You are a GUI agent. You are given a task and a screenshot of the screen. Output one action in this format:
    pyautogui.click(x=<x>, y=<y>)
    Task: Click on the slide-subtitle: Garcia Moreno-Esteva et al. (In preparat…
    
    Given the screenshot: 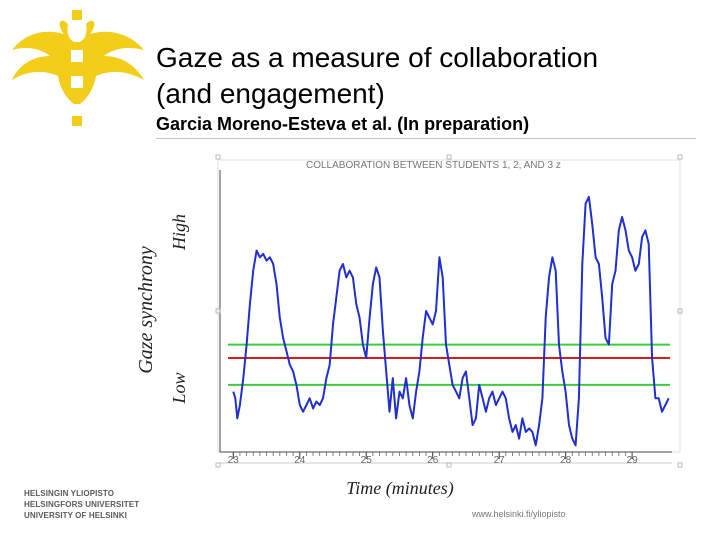 What is the action you would take?
    pyautogui.click(x=343, y=124)
    